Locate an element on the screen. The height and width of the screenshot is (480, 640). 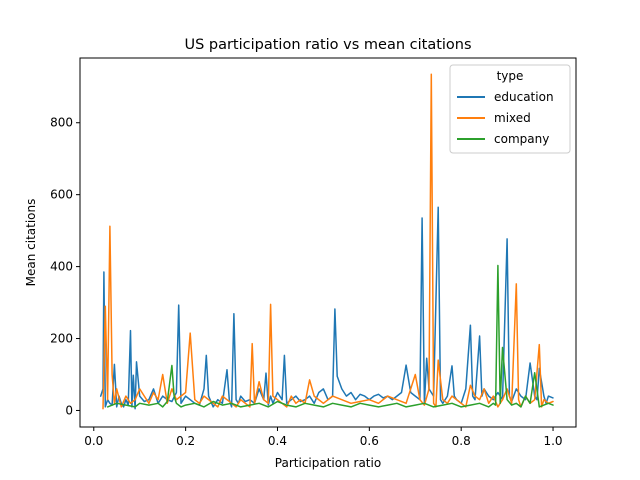
chart-title: US participation ratio vs mean citations is located at coordinates (327, 45).